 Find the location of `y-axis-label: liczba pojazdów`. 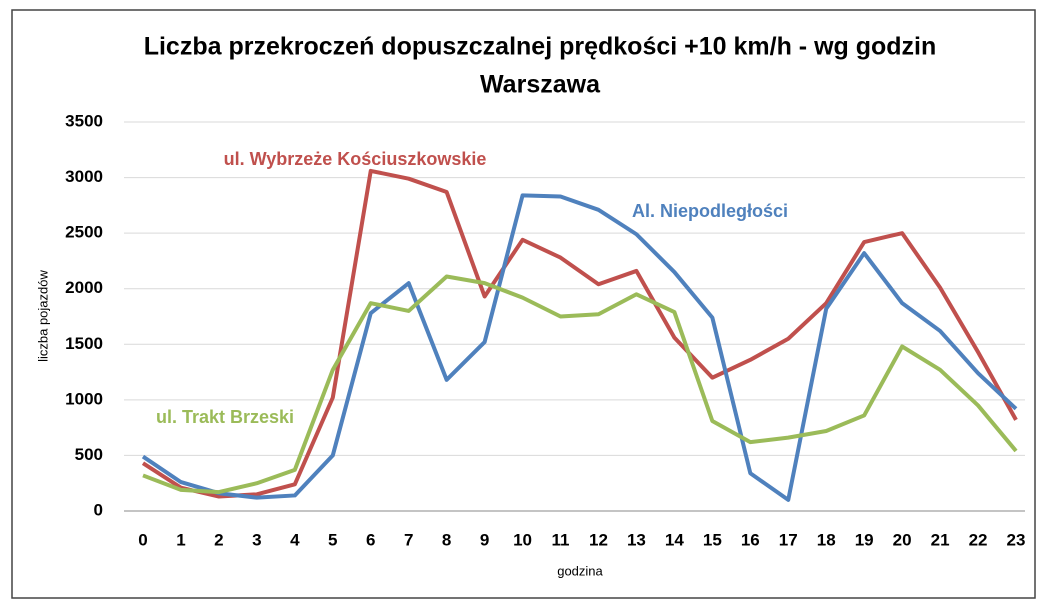

y-axis-label: liczba pojazdów is located at coordinates (42, 316).